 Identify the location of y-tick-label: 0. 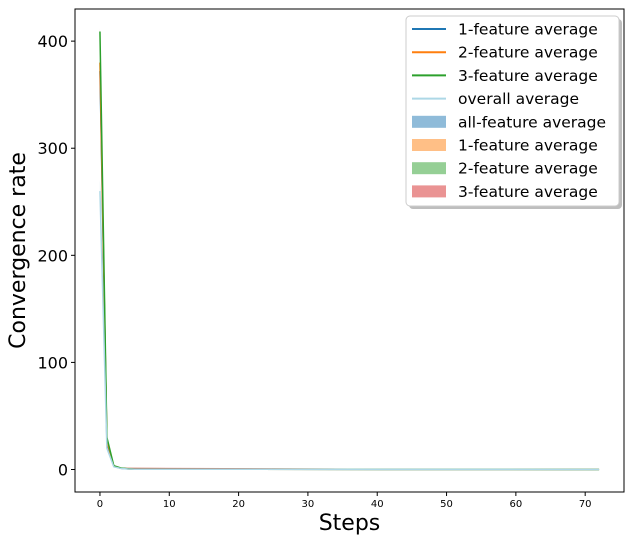
(63, 470).